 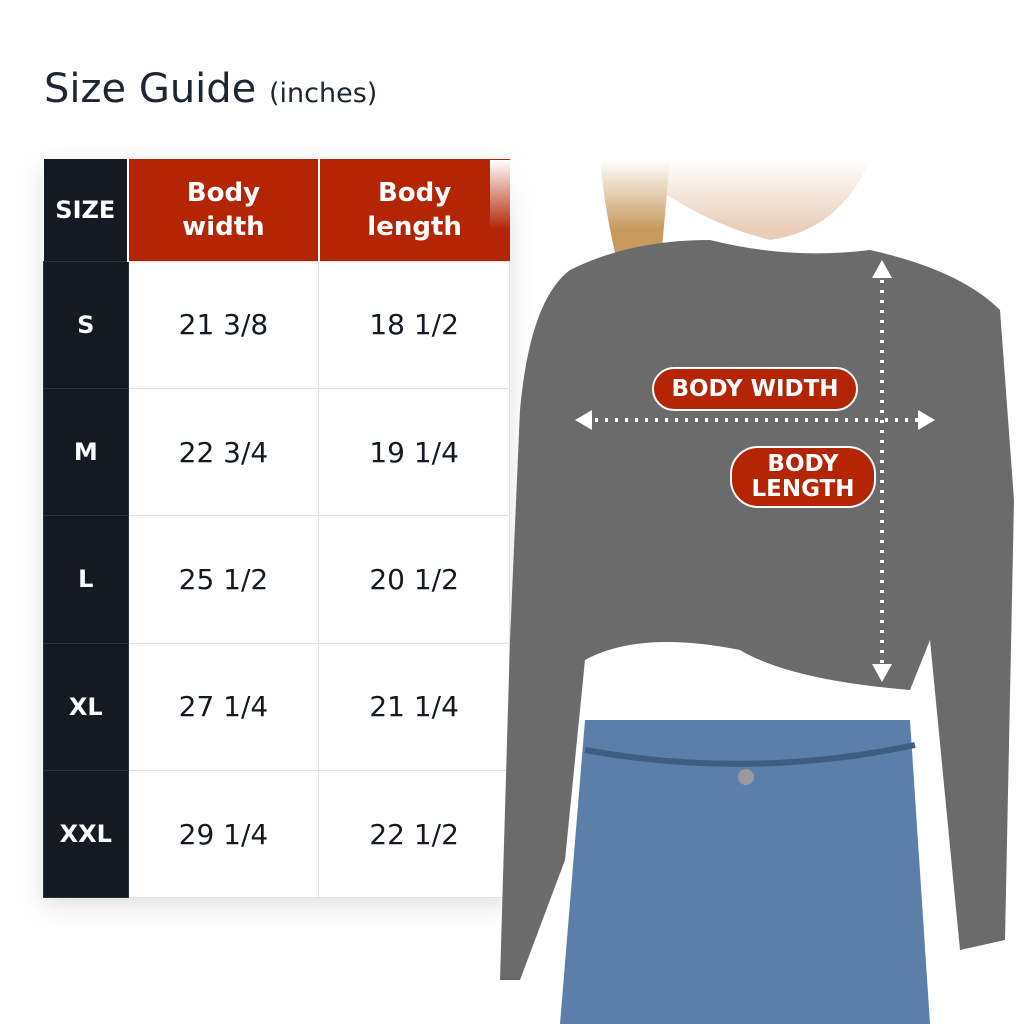 I want to click on body-length-cell: 19 1/4, so click(x=414, y=452).